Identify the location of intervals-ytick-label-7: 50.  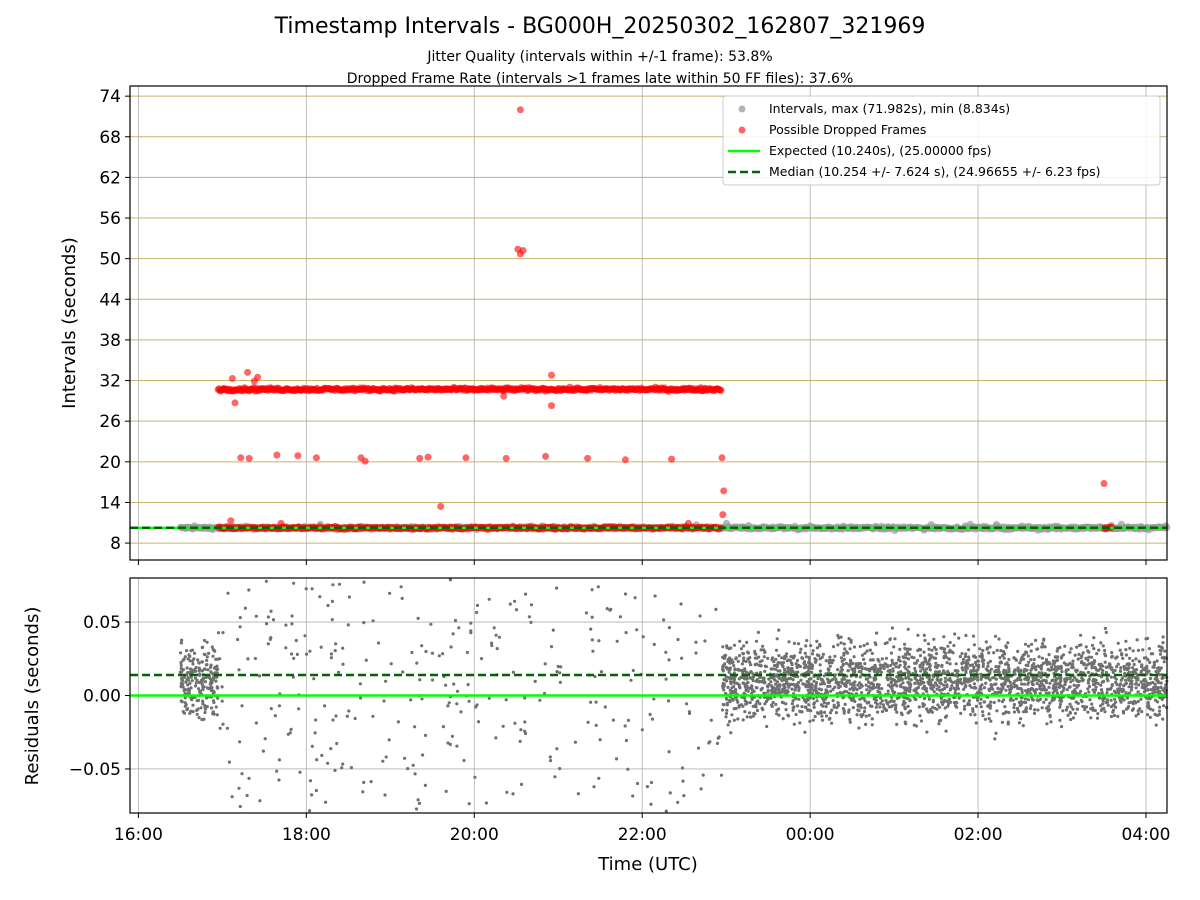
(110, 260).